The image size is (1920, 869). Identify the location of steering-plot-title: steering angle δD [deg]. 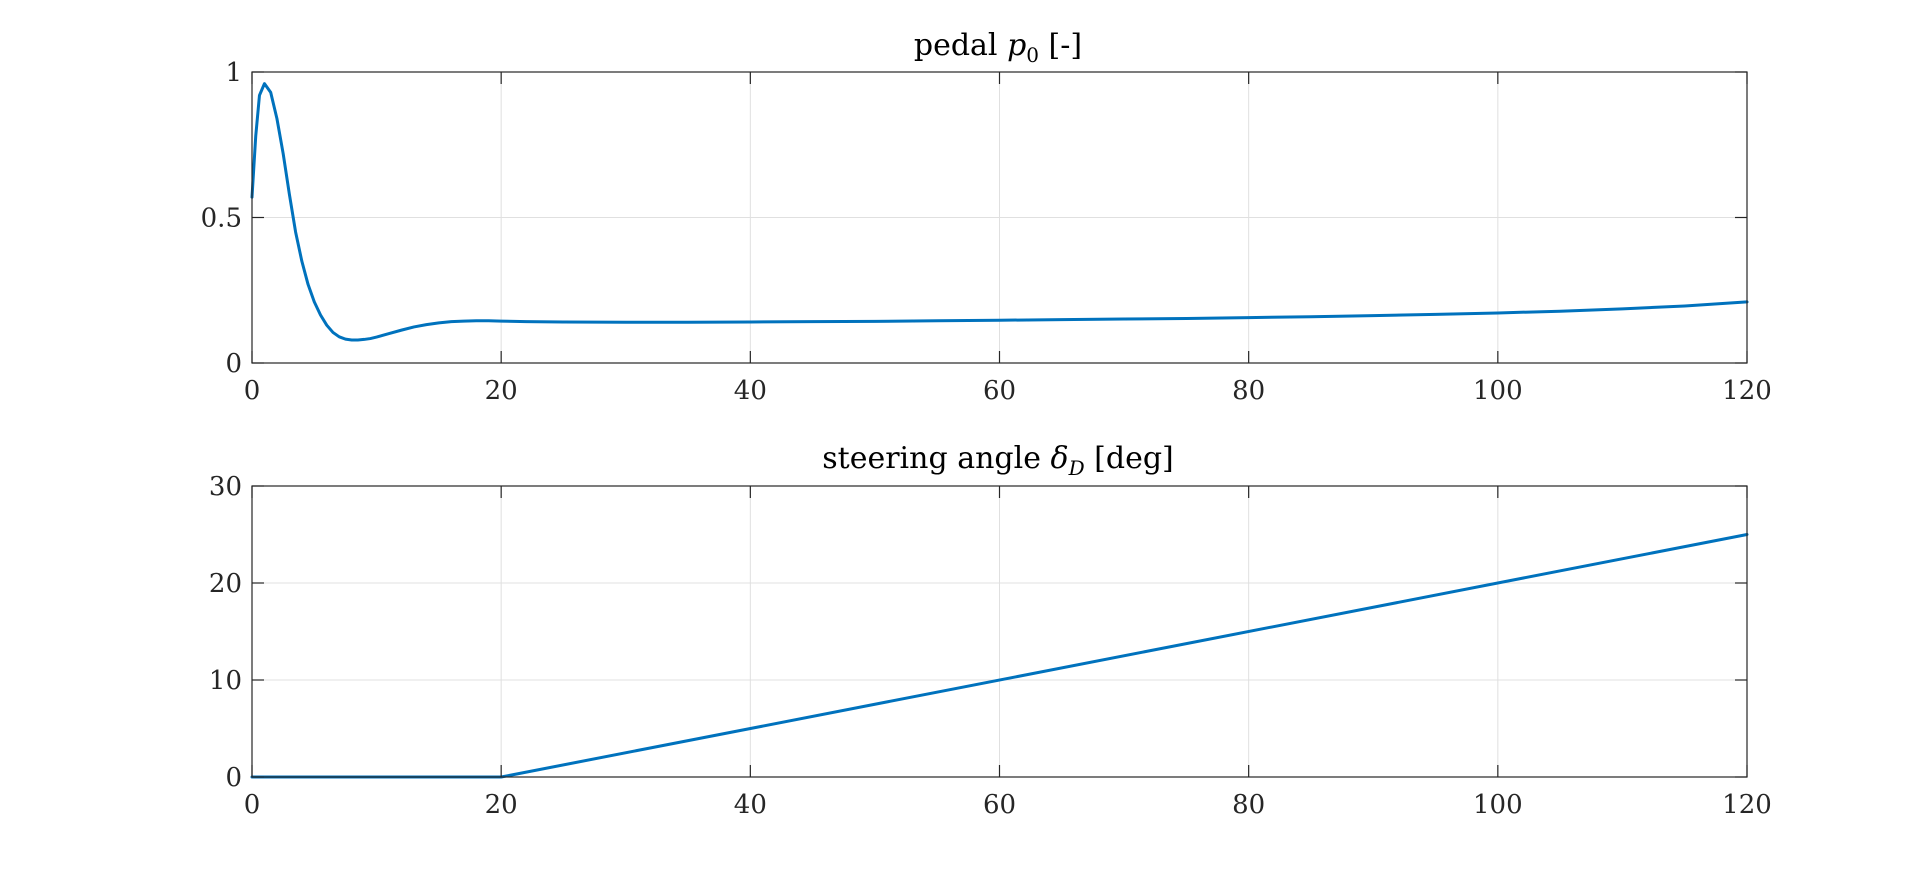
(997, 460).